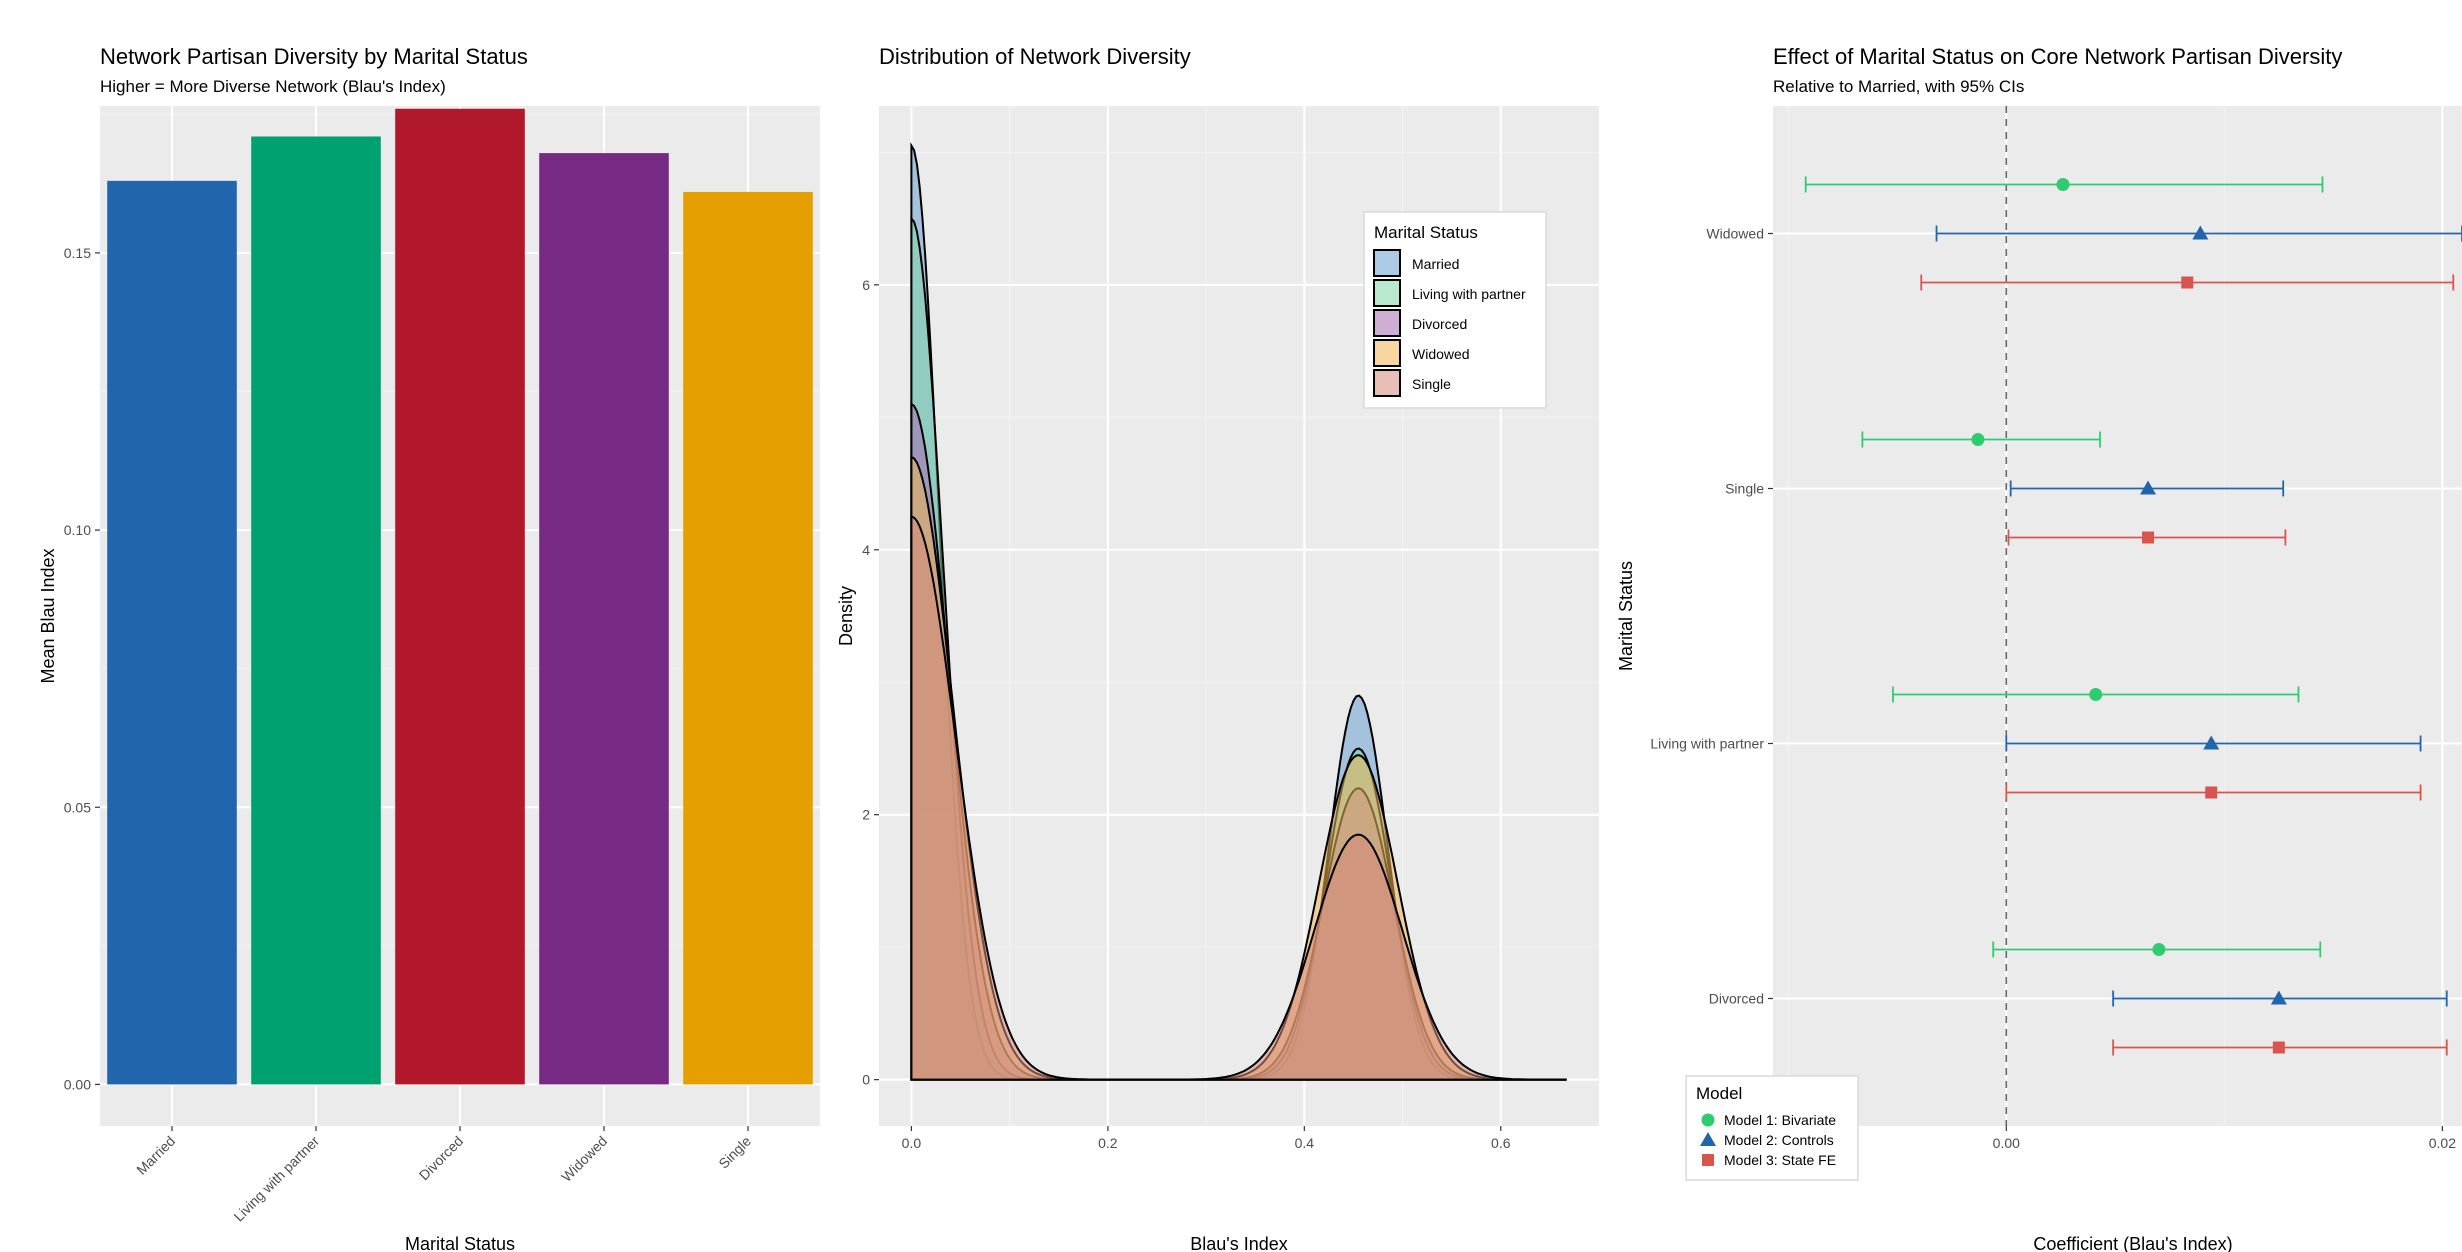 The image size is (2462, 1252). Describe the element at coordinates (734, 1152) in the screenshot. I see `bar-x-tick-label: Single` at that location.